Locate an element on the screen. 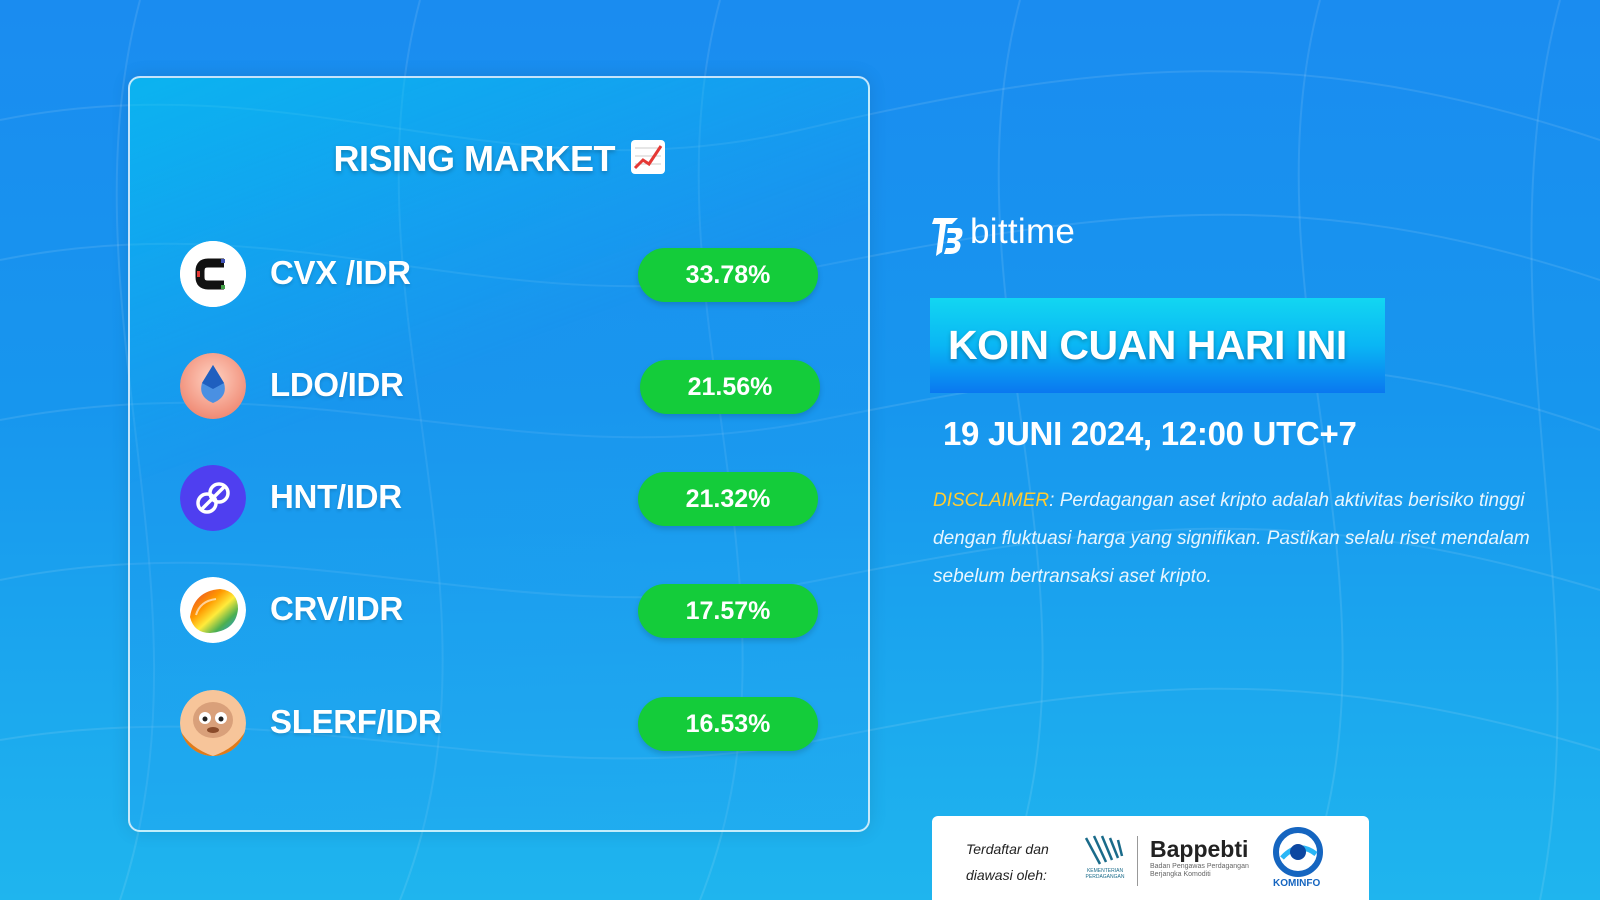 This screenshot has height=900, width=1600. slerf-logo-icon is located at coordinates (213, 723).